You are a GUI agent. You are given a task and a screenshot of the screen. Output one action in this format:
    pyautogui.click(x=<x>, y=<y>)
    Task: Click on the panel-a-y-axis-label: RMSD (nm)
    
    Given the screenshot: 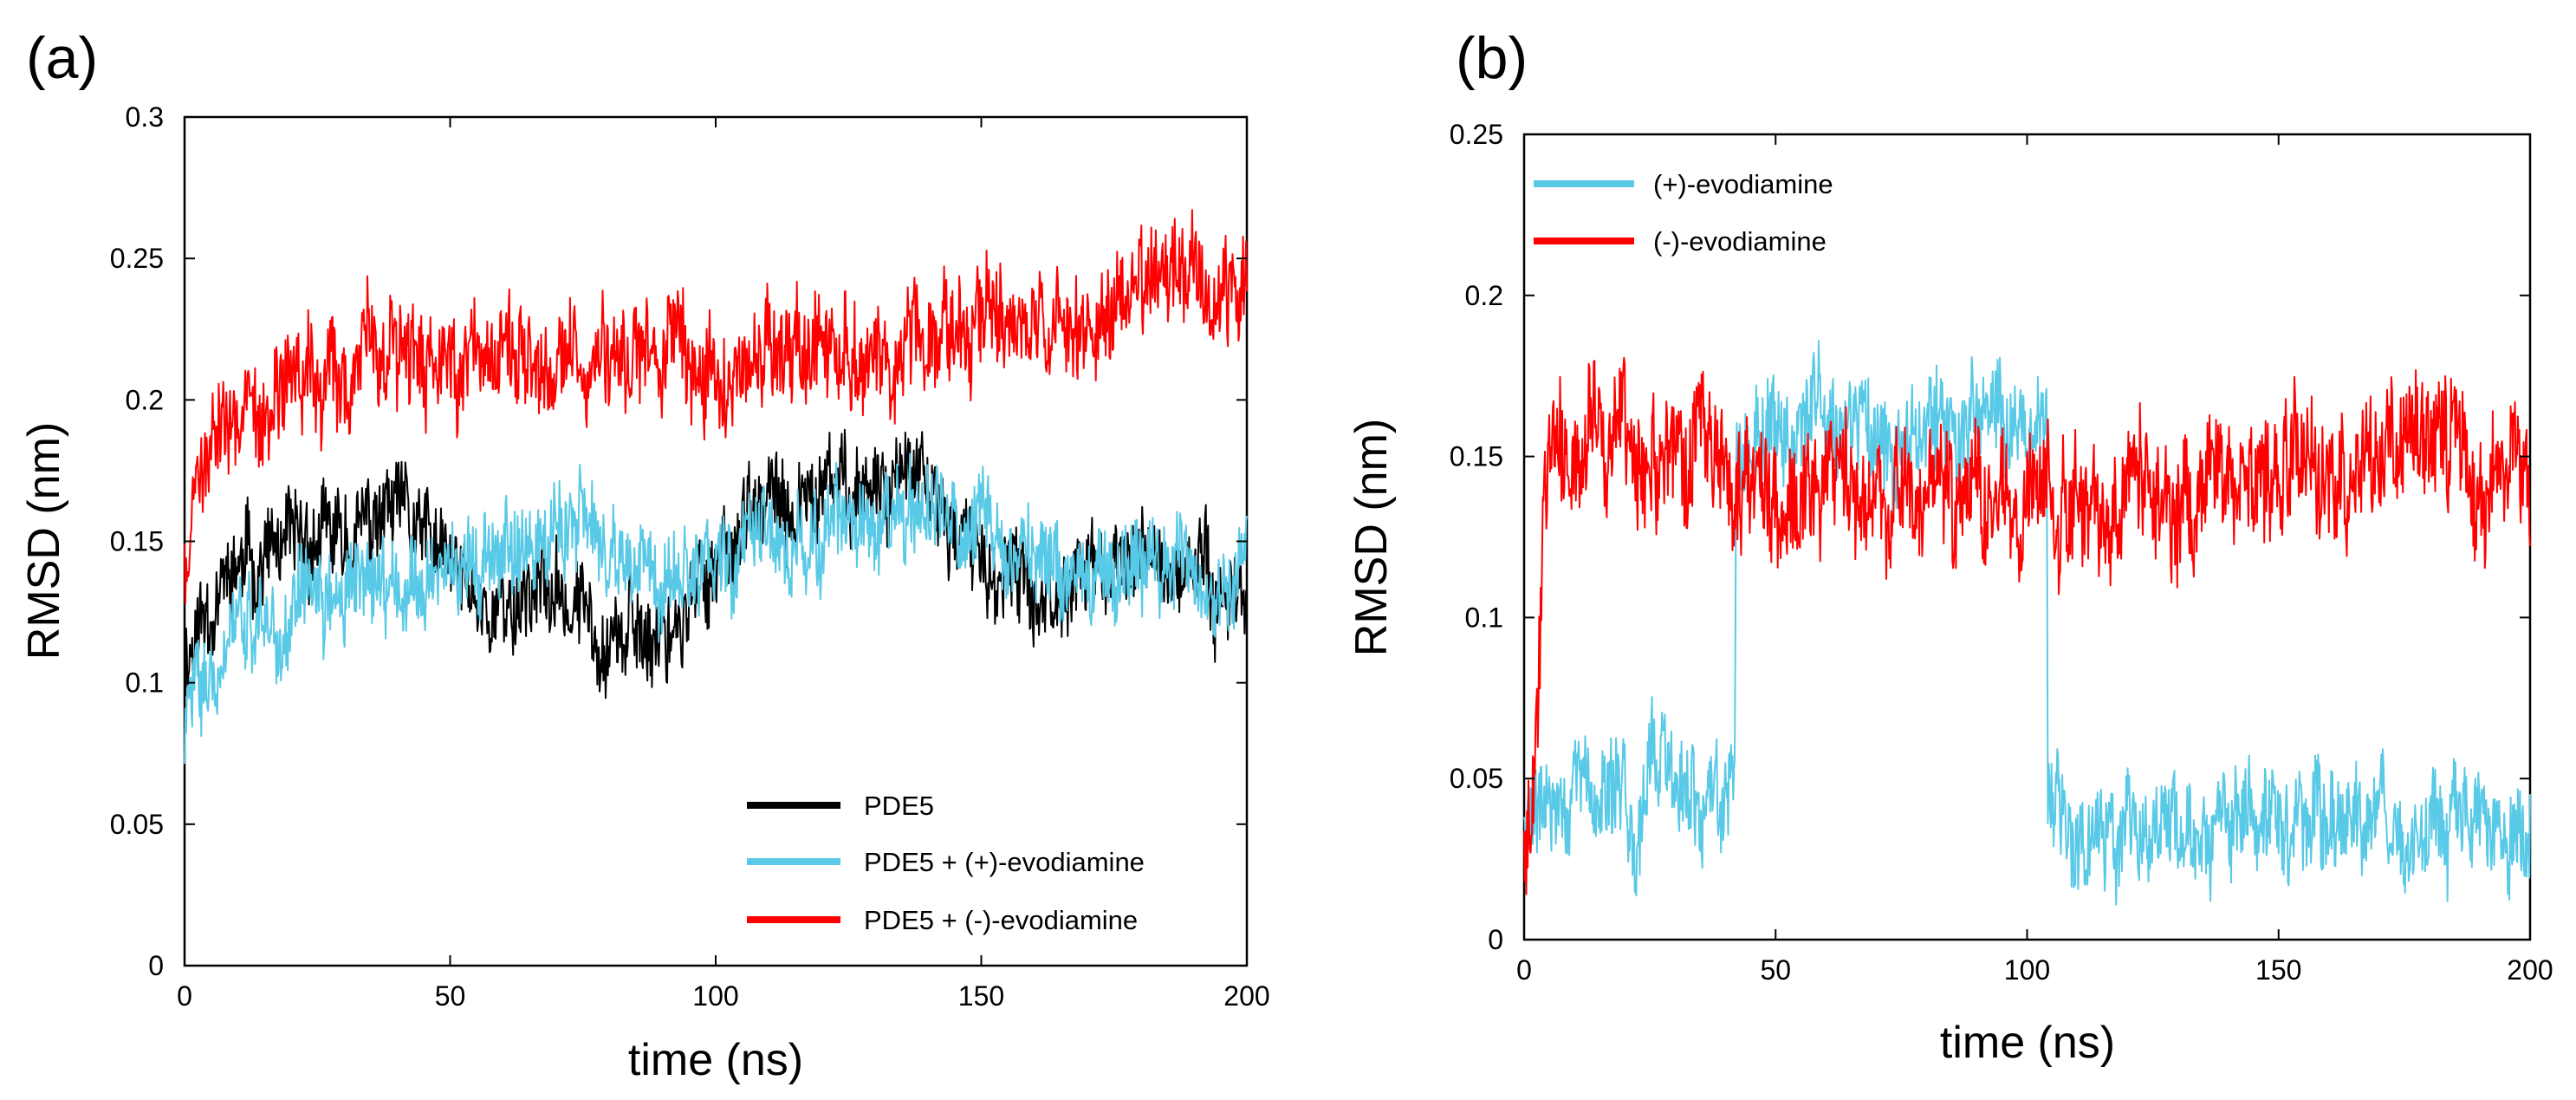 What is the action you would take?
    pyautogui.click(x=44, y=541)
    